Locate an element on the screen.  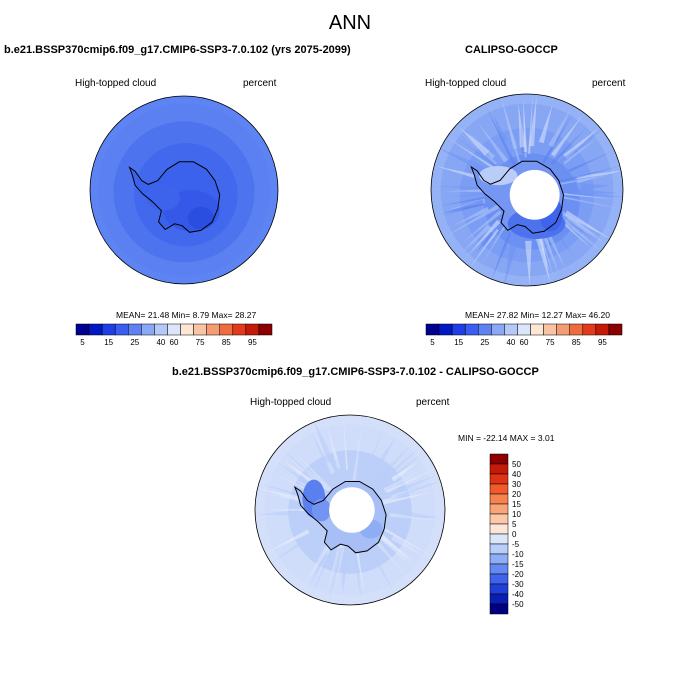
colorbar-tick-label: 20 is located at coordinates (516, 494).